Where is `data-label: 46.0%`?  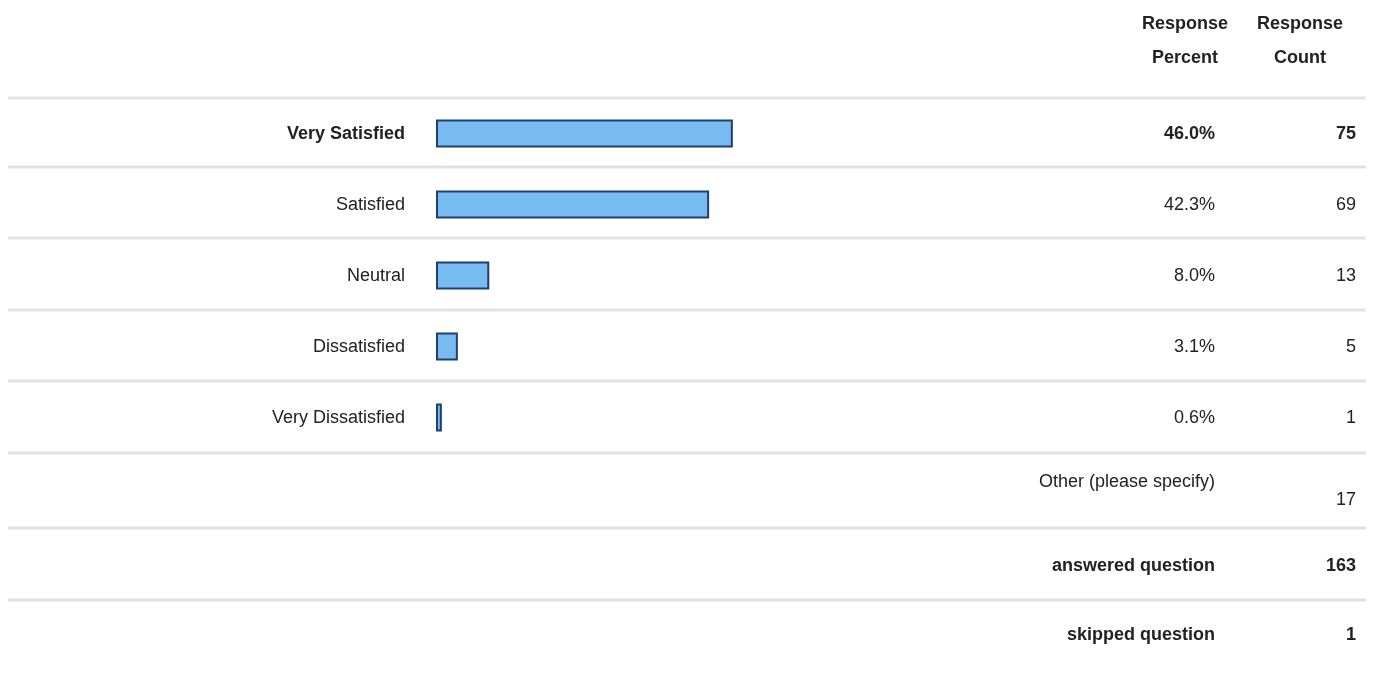 data-label: 46.0% is located at coordinates (1189, 132).